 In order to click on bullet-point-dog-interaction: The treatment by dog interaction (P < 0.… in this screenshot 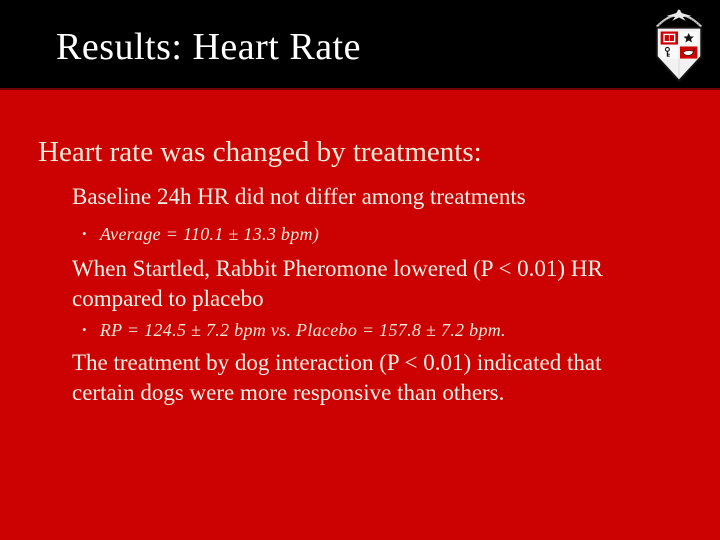, I will do `click(385, 378)`.